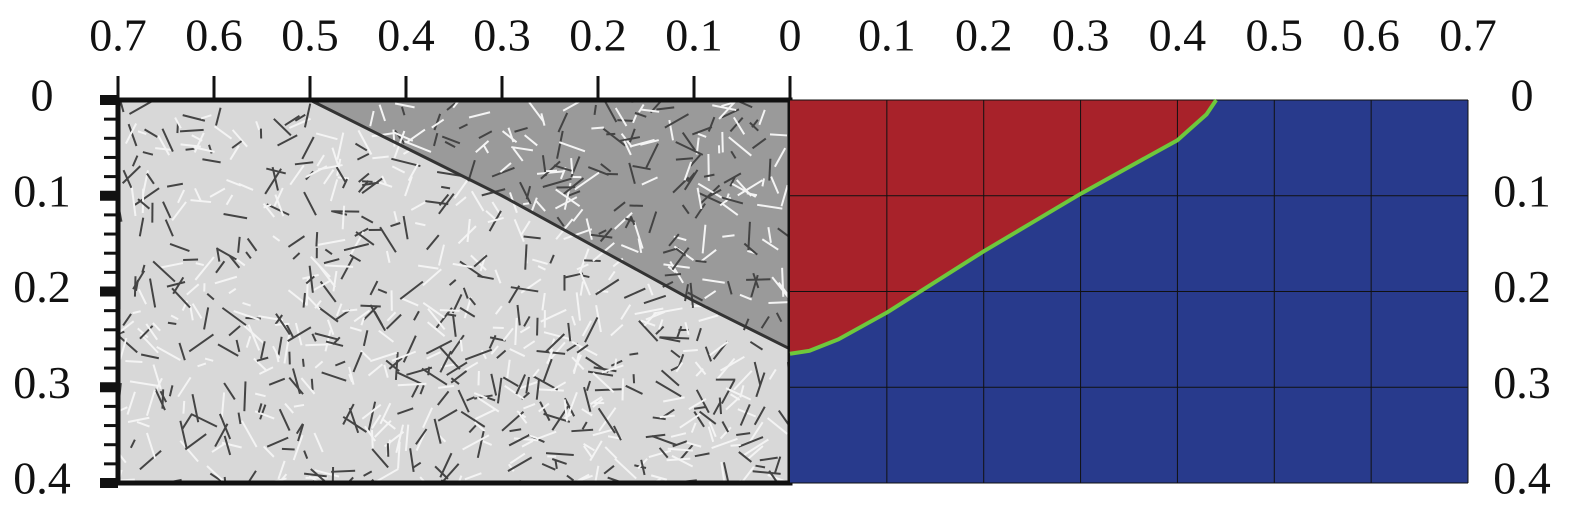  I want to click on y-tick-label: 0, so click(1522, 95).